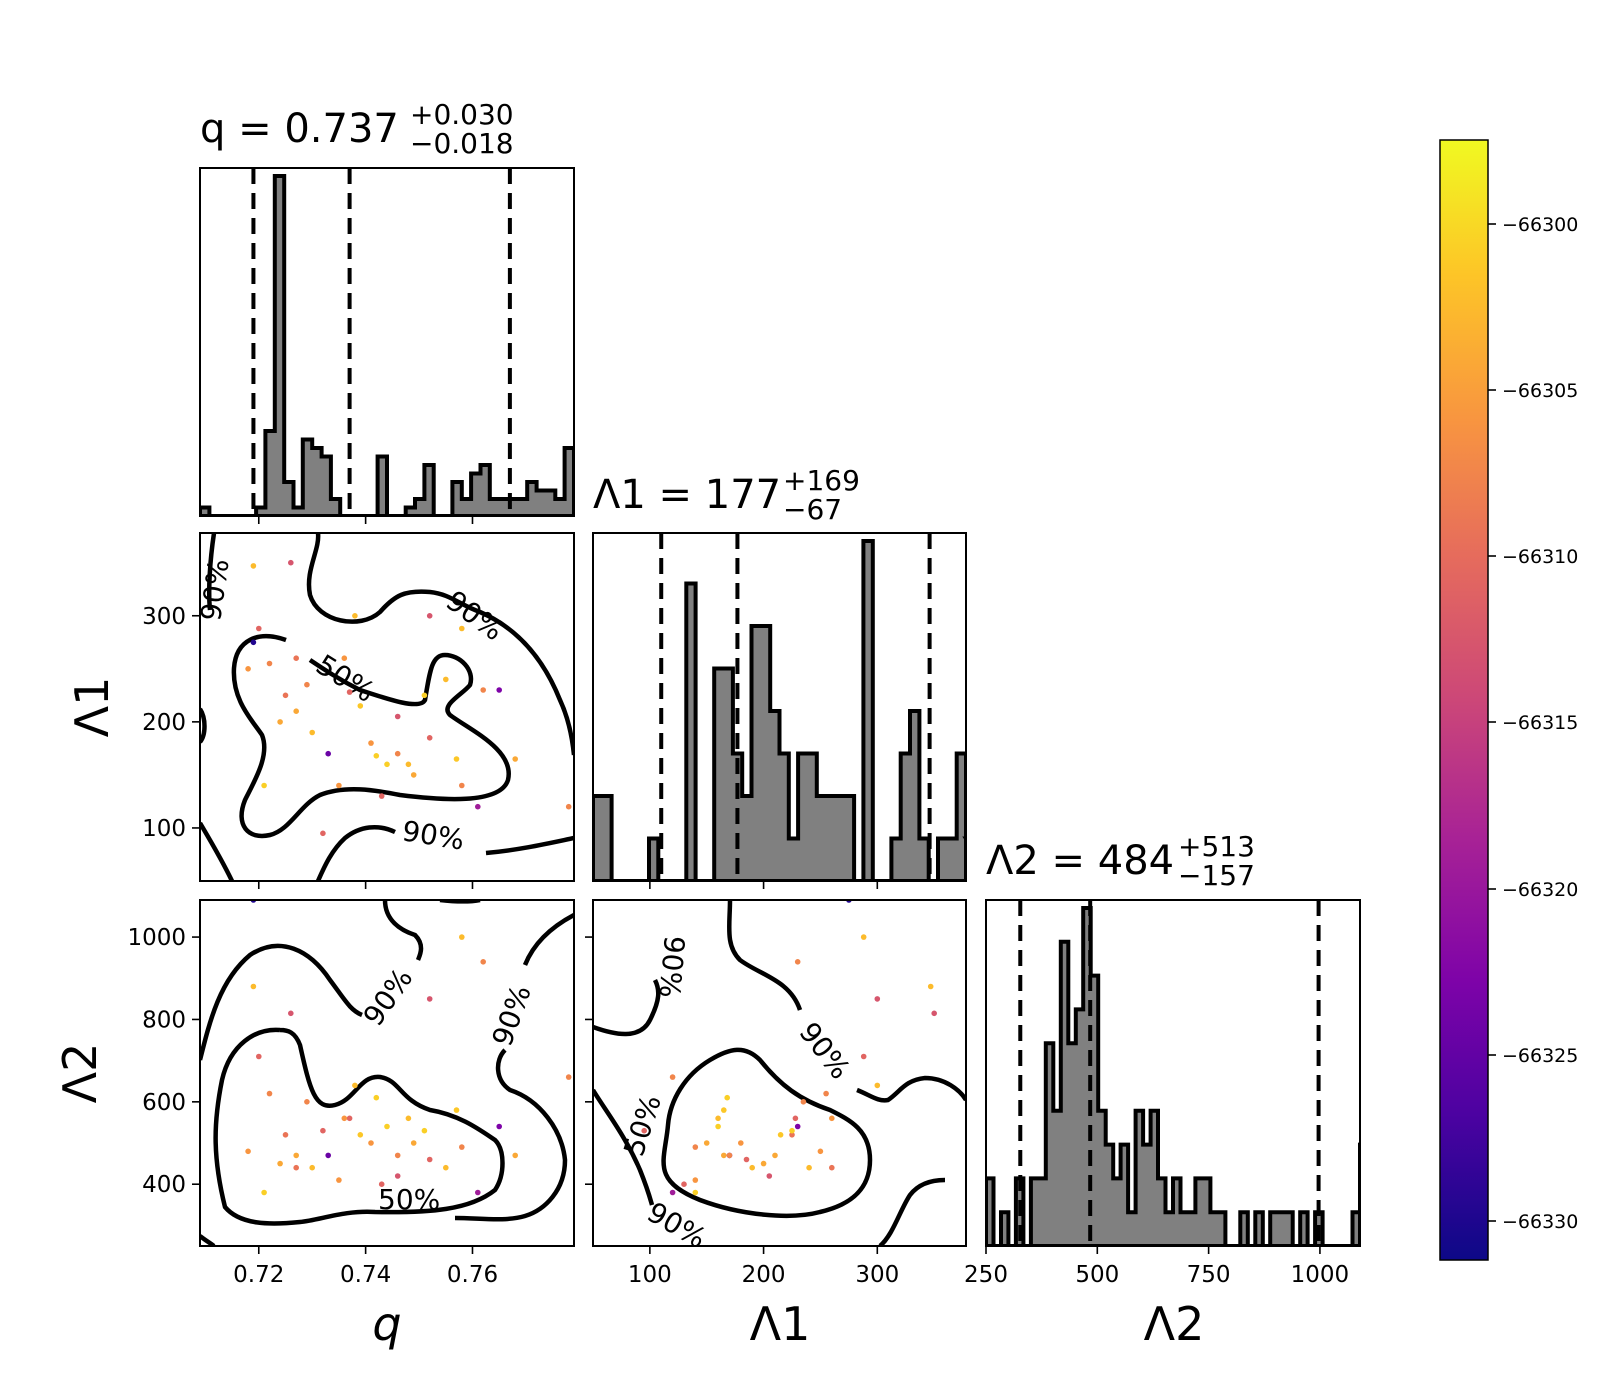 The width and height of the screenshot is (1600, 1400). Describe the element at coordinates (1173, 1076) in the screenshot. I see `histogram-bars-lambda2` at that location.